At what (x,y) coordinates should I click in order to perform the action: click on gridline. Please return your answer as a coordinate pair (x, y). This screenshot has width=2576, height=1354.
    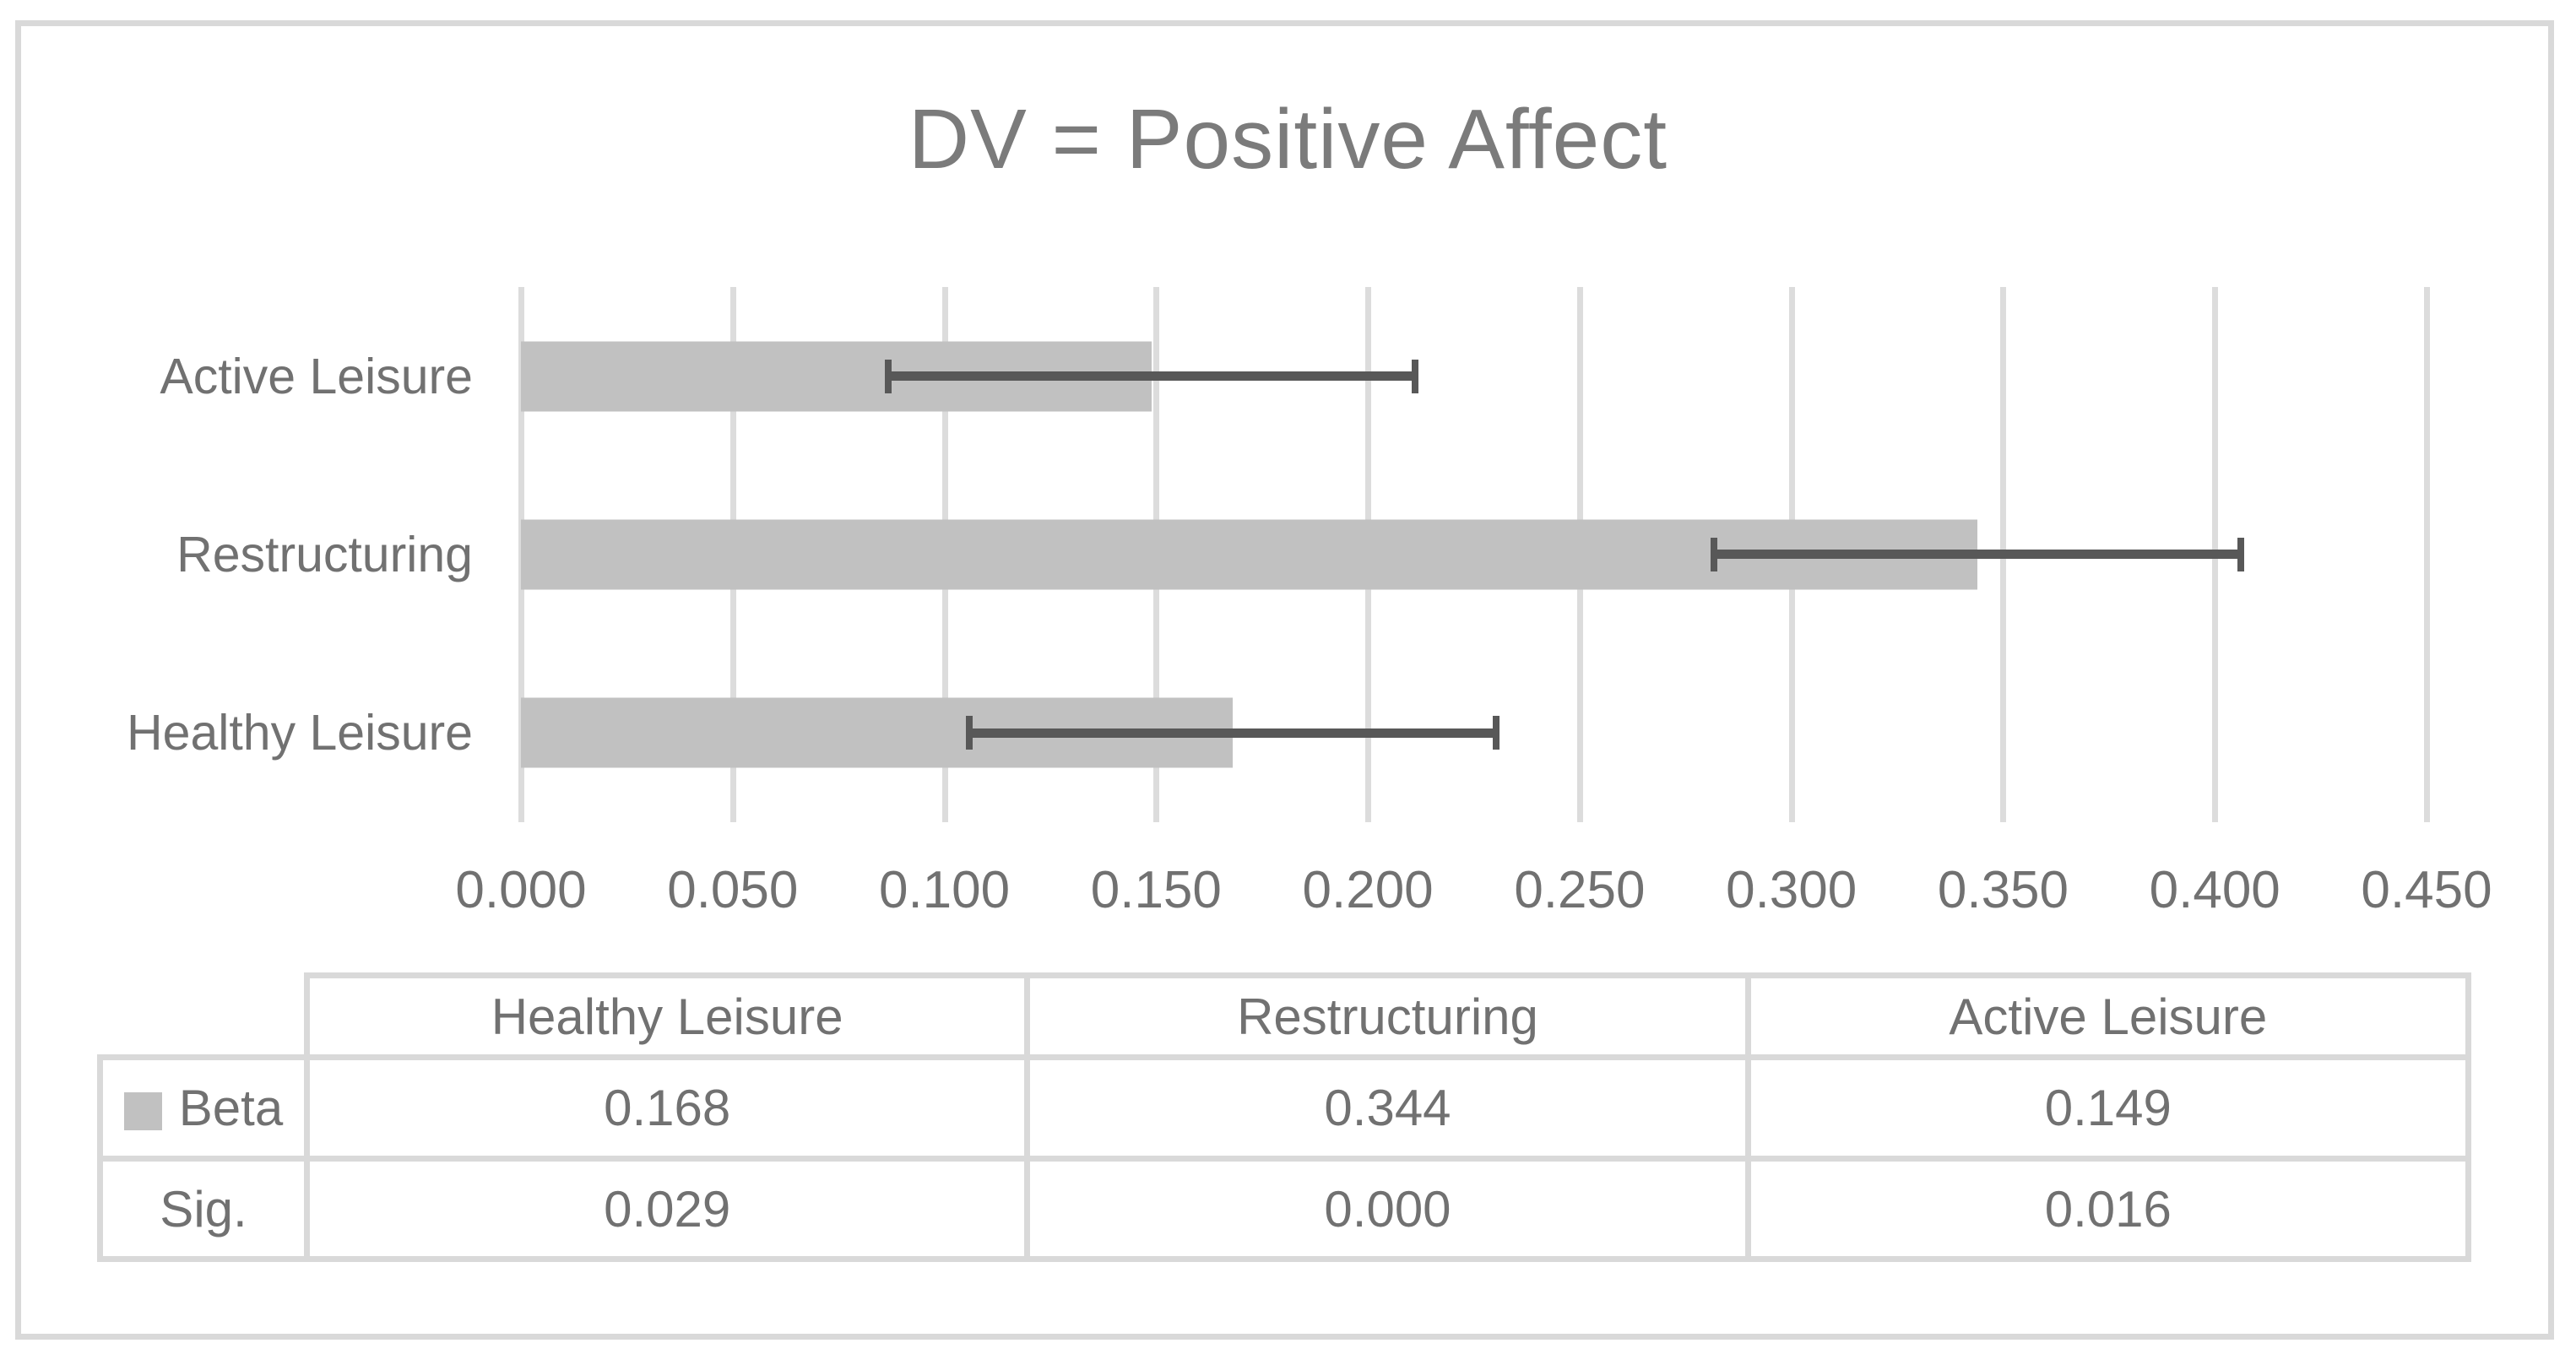
    Looking at the image, I should click on (2427, 554).